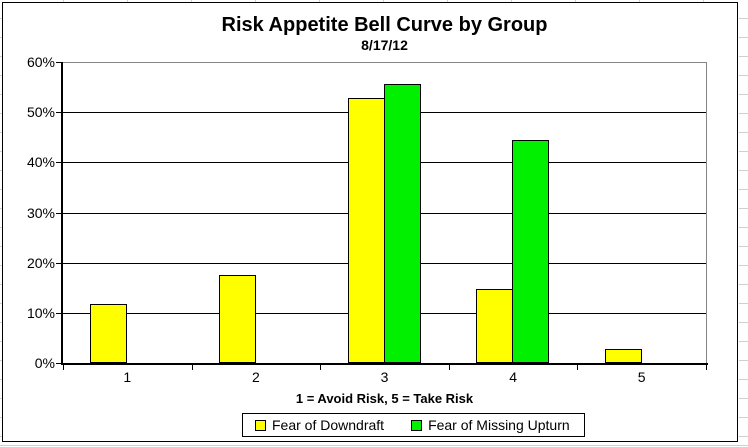  What do you see at coordinates (40, 162) in the screenshot?
I see `y-axis-label: 40%` at bounding box center [40, 162].